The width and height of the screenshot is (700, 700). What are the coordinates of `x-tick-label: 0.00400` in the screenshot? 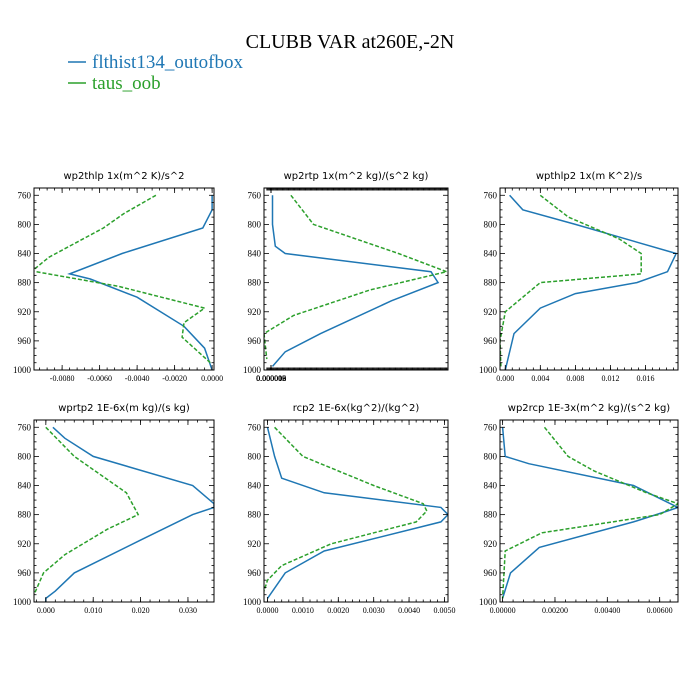 It's located at (607, 610).